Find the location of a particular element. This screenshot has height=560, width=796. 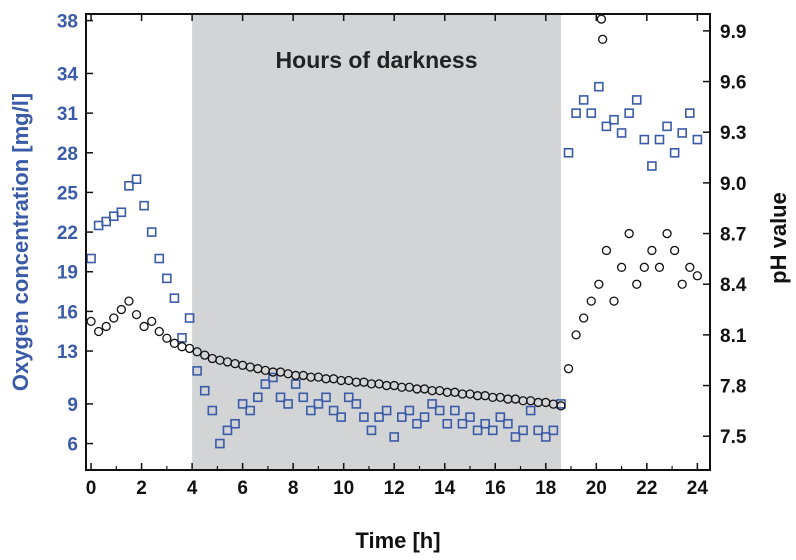

y-right-tick-label: 9.0 is located at coordinates (733, 184).